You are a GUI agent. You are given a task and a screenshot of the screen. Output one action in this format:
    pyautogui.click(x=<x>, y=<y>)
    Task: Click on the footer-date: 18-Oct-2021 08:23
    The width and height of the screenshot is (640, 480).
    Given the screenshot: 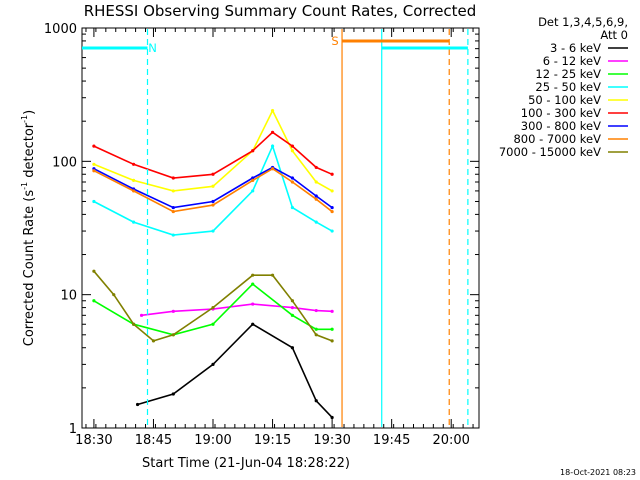 What is the action you would take?
    pyautogui.click(x=598, y=472)
    